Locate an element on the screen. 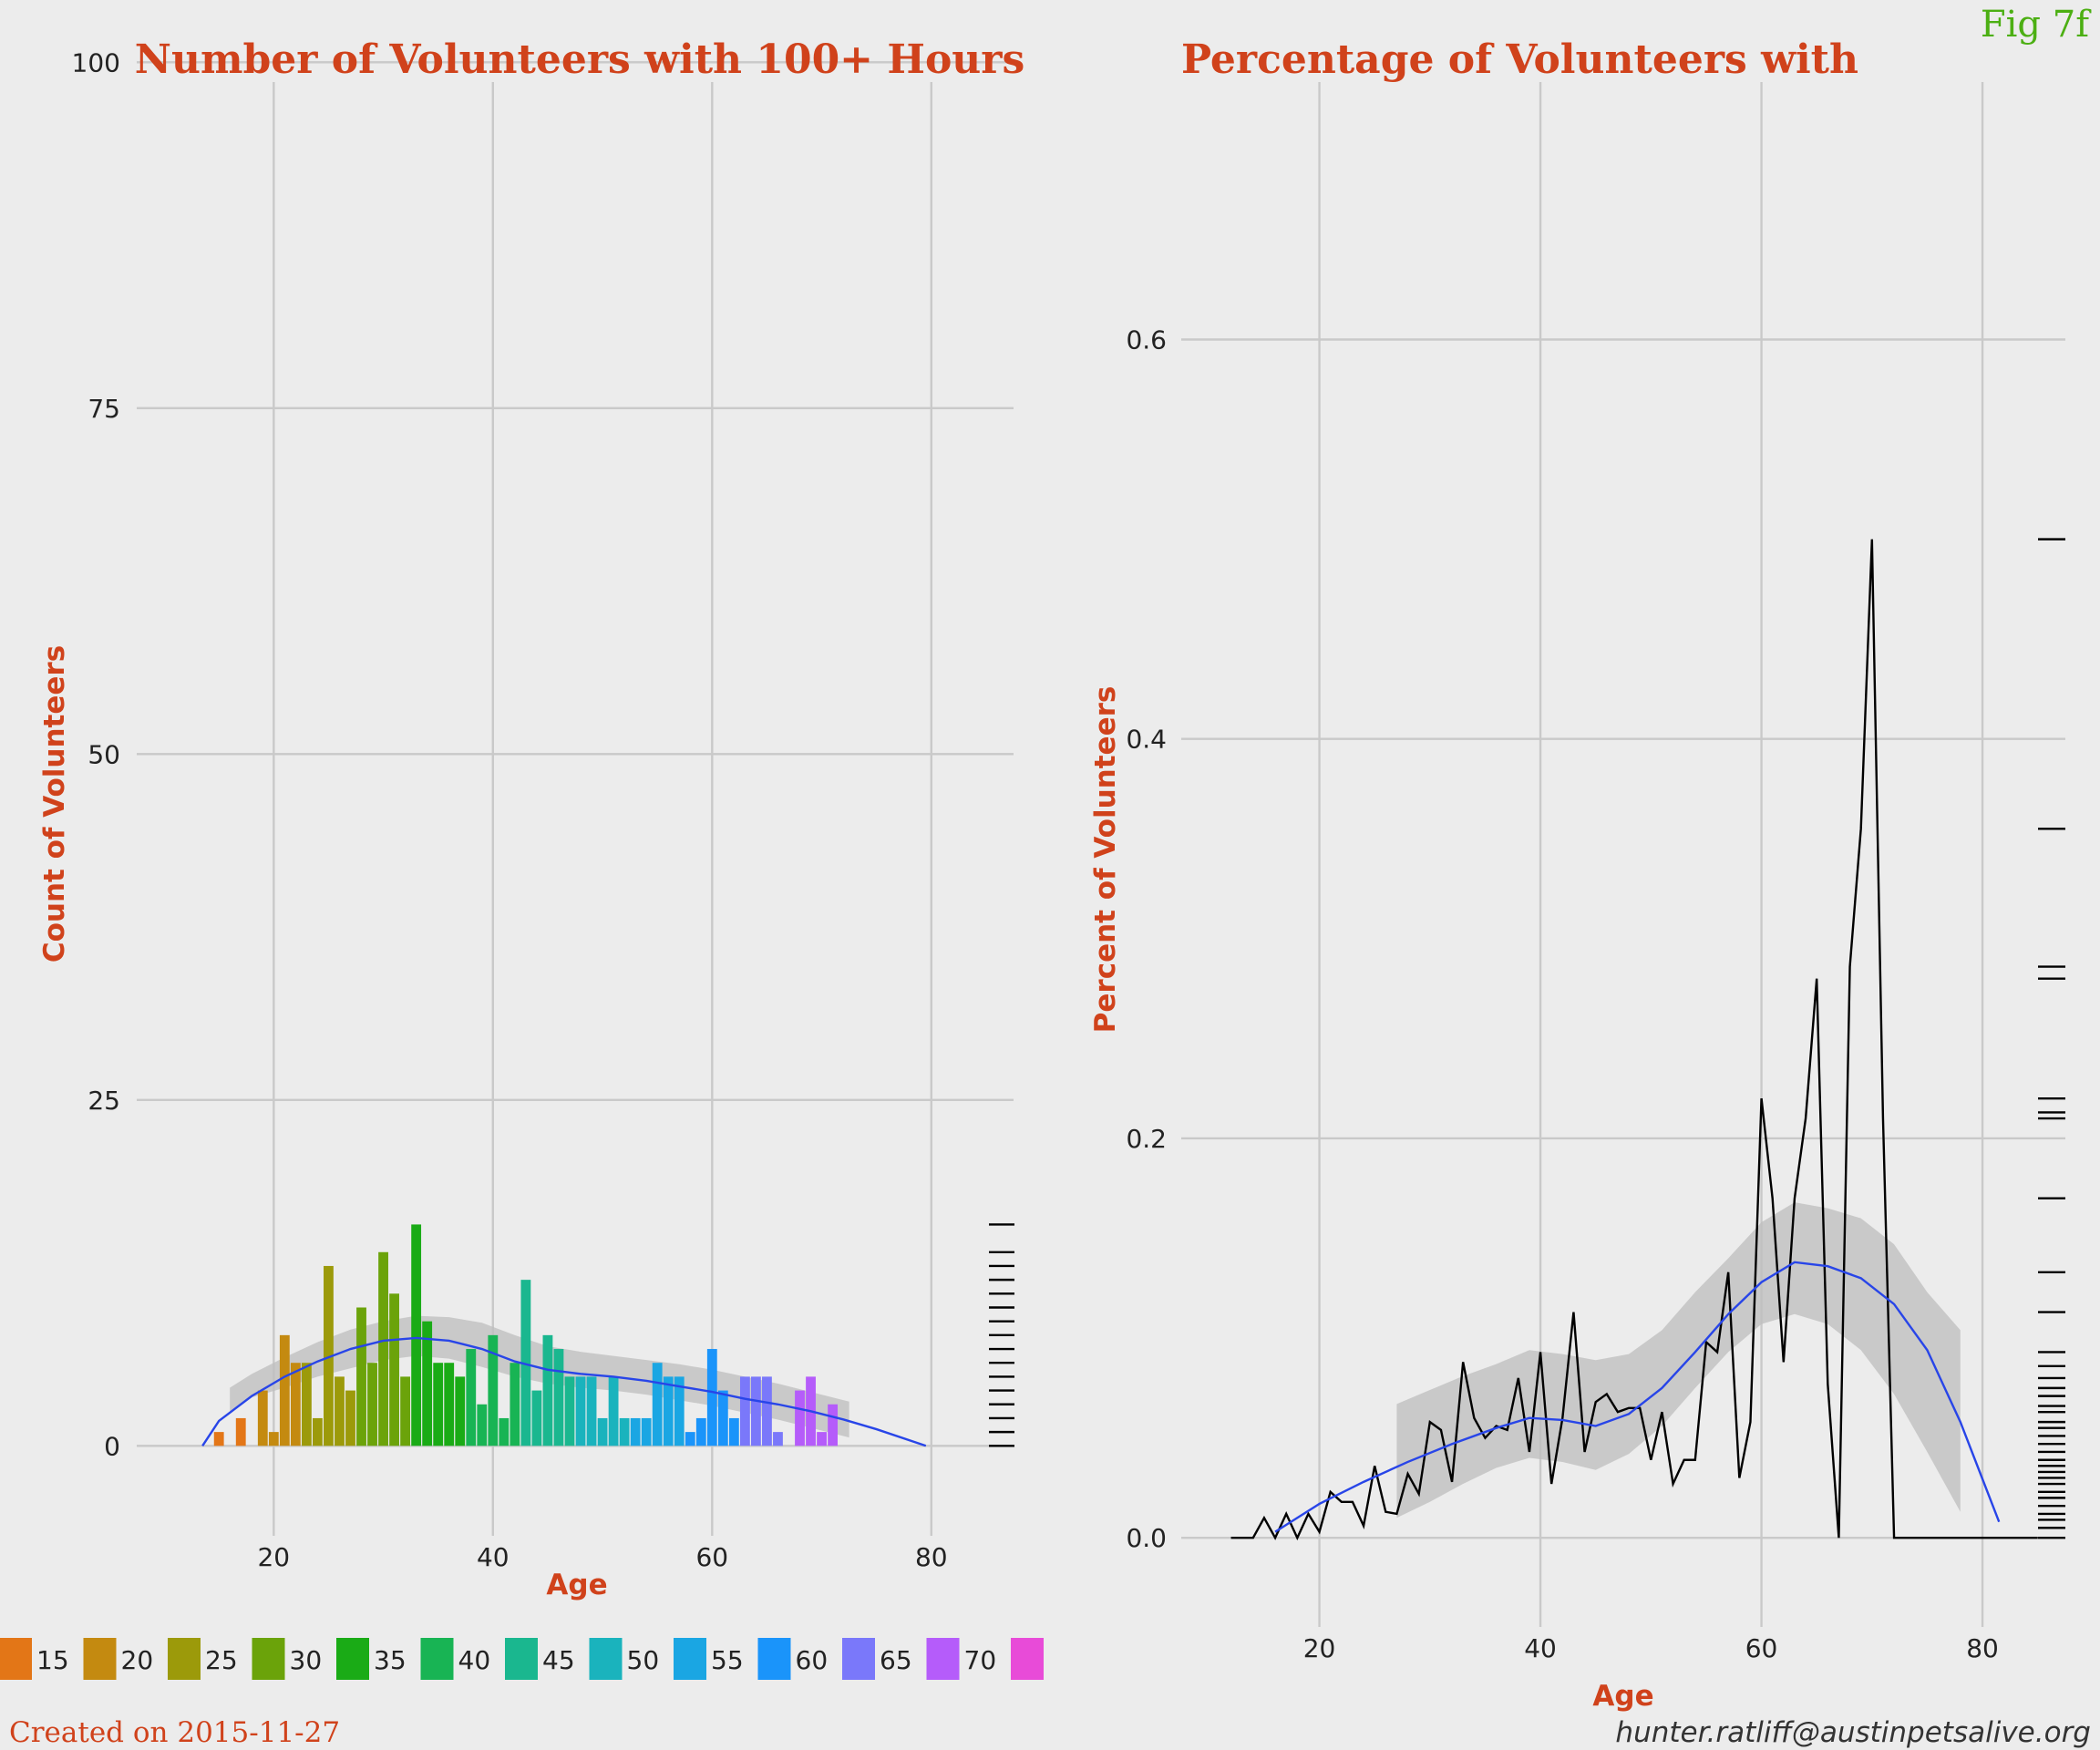  count-chart-x-axis-title: Age is located at coordinates (576, 1585).